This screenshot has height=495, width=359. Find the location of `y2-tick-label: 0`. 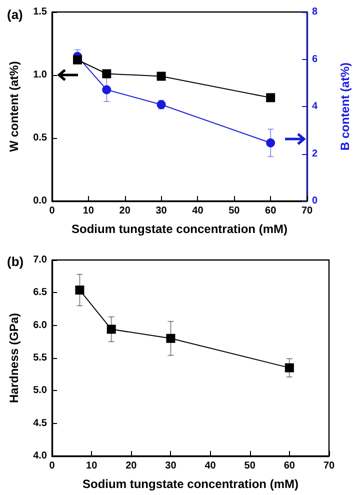

y2-tick-label: 0 is located at coordinates (315, 201).